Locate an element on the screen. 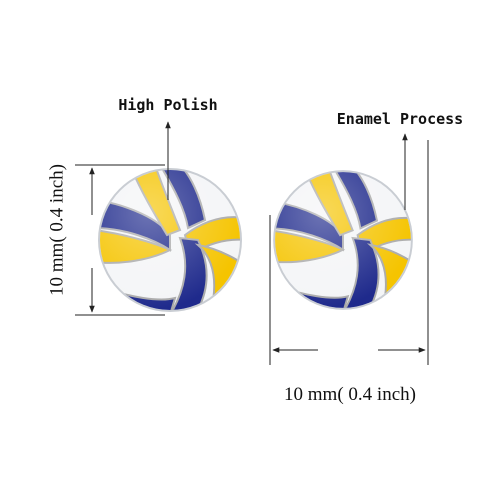 The image size is (500, 500). earring-left is located at coordinates (170, 240).